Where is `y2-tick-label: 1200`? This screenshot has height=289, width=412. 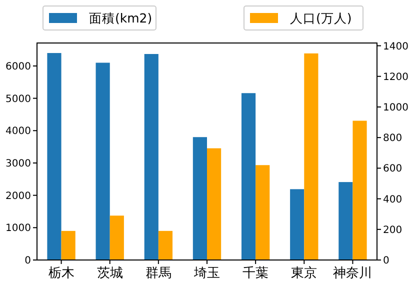 y2-tick-label: 1200 is located at coordinates (395, 77).